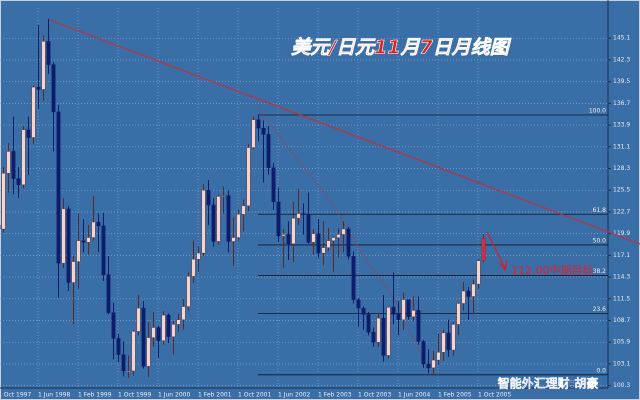  I want to click on target-annotation: 112.00中期目标, so click(552, 270).